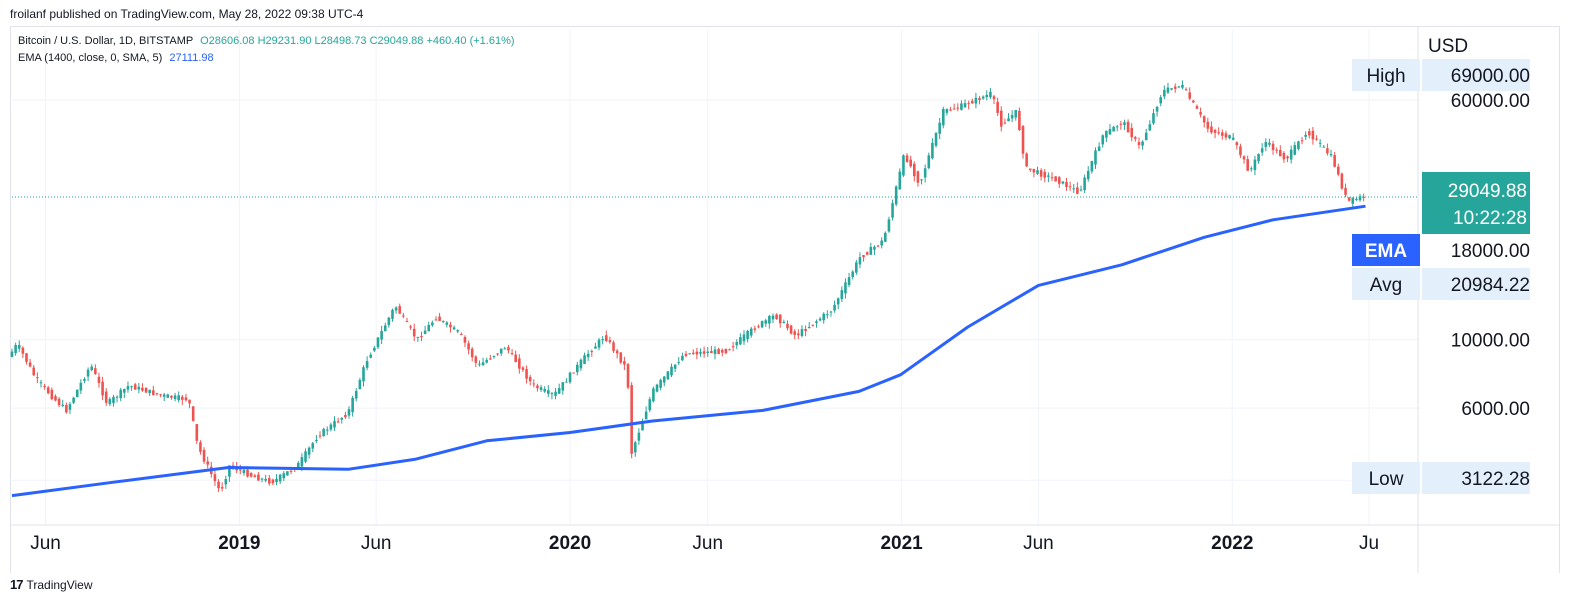 This screenshot has height=610, width=1589. Describe the element at coordinates (1386, 478) in the screenshot. I see `low-label-name-bg` at that location.